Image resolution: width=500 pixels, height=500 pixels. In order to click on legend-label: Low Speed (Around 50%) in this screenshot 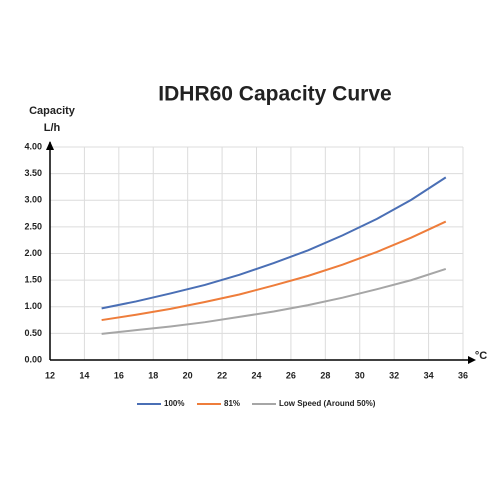, I will do `click(327, 403)`.